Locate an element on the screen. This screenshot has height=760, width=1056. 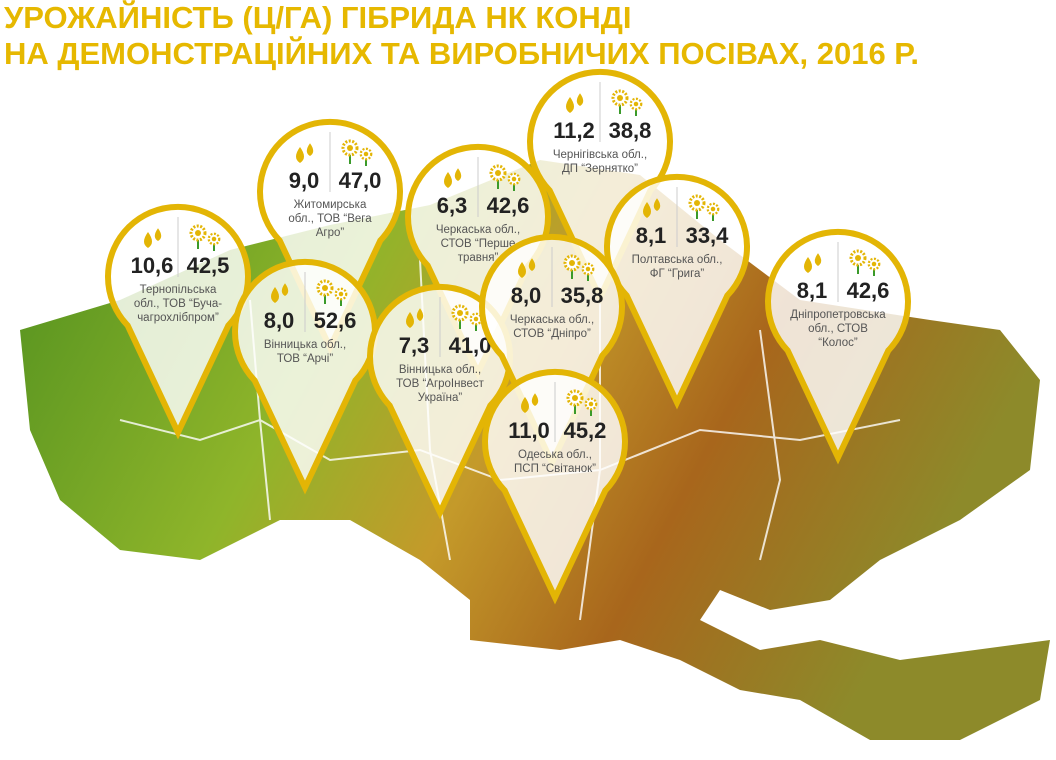
pin: 8,1 33,4 Полтавська обл., ФГ “Грига” is located at coordinates (677, 291).